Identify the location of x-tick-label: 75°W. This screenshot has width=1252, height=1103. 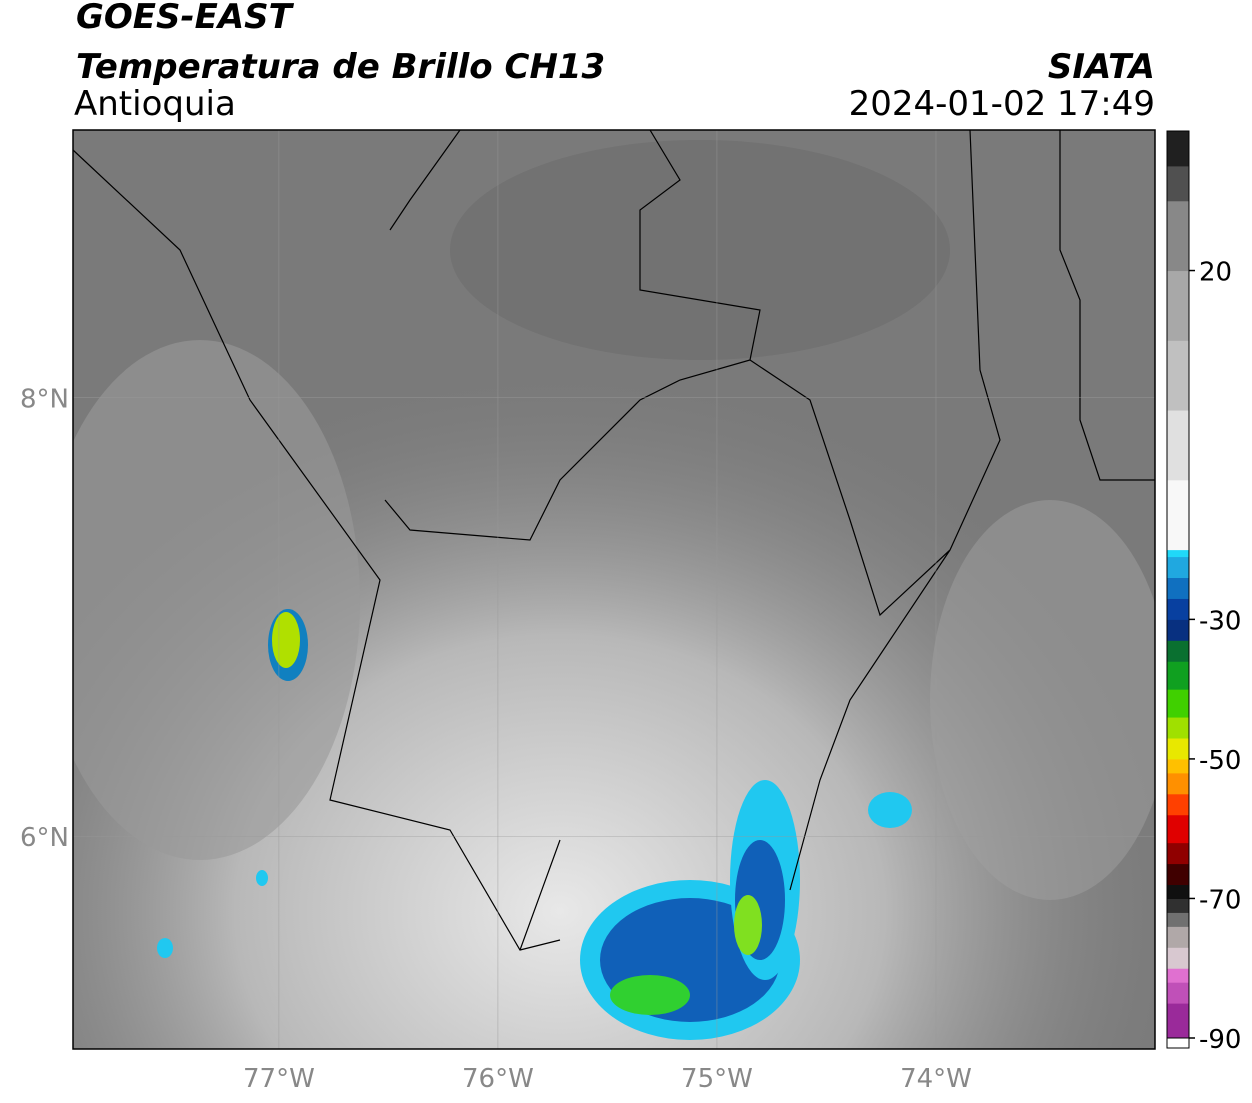
(717, 1079).